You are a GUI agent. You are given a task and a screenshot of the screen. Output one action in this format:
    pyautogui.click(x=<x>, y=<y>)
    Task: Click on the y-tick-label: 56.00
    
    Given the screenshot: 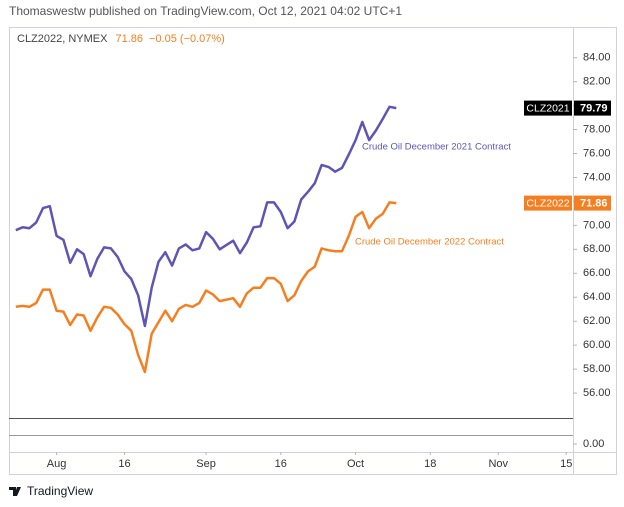 What is the action you would take?
    pyautogui.click(x=597, y=393)
    